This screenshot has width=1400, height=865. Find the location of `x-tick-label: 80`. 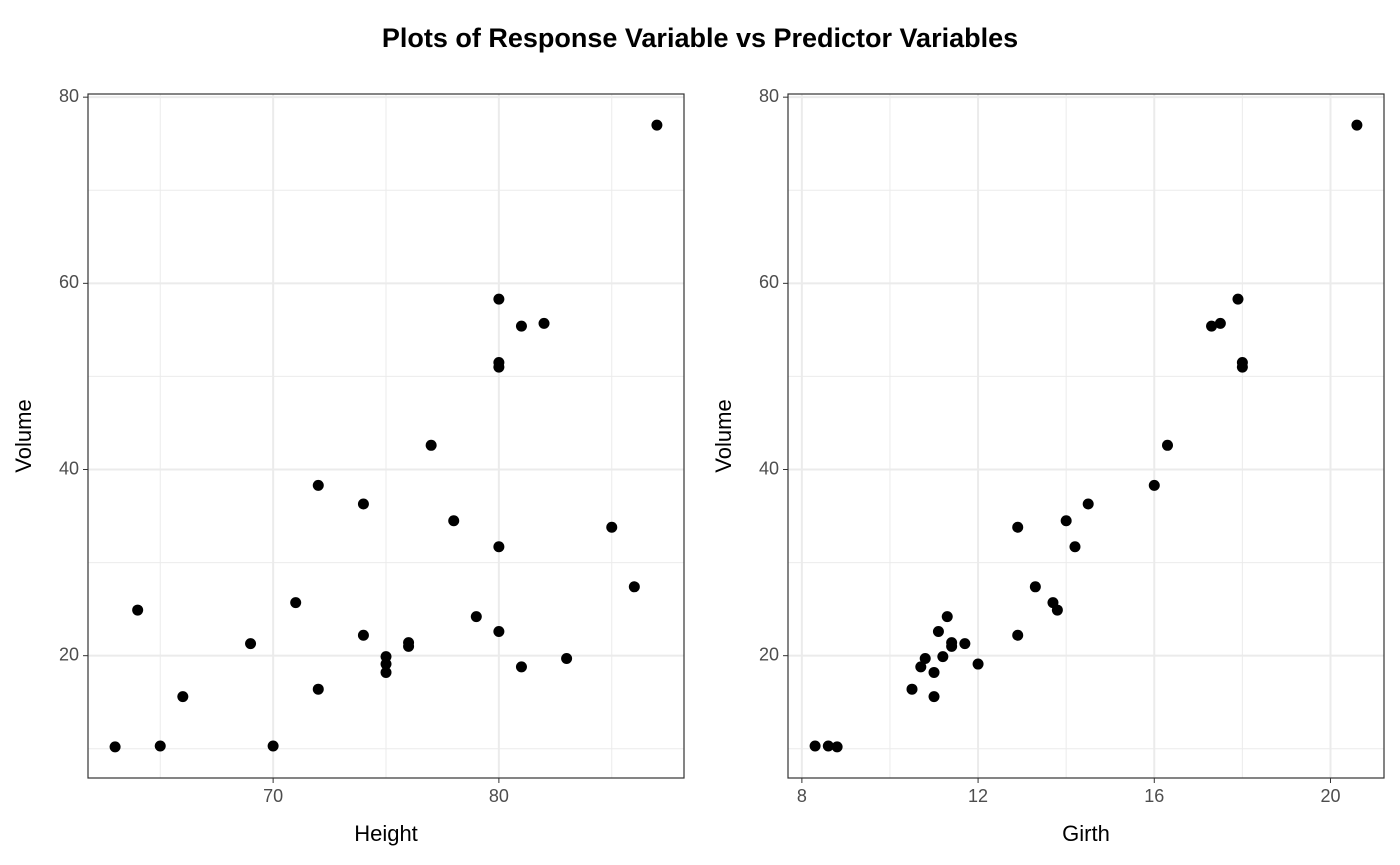

x-tick-label: 80 is located at coordinates (499, 796).